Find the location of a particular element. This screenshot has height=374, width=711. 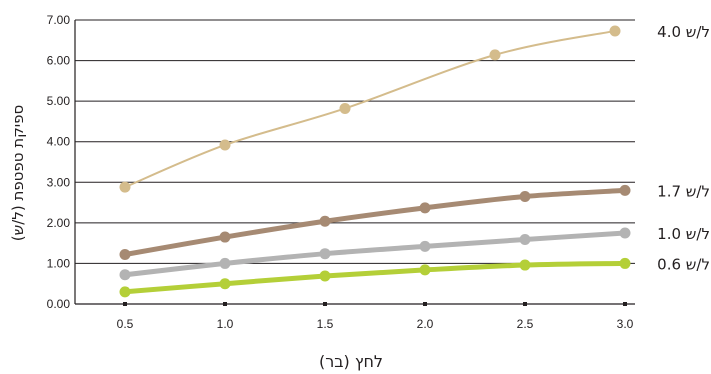

label-layer: 4.0 ל/ש 1.7 ל/ש 1.0 ל/ש 0.6 ל/ש is located at coordinates (683, 148).